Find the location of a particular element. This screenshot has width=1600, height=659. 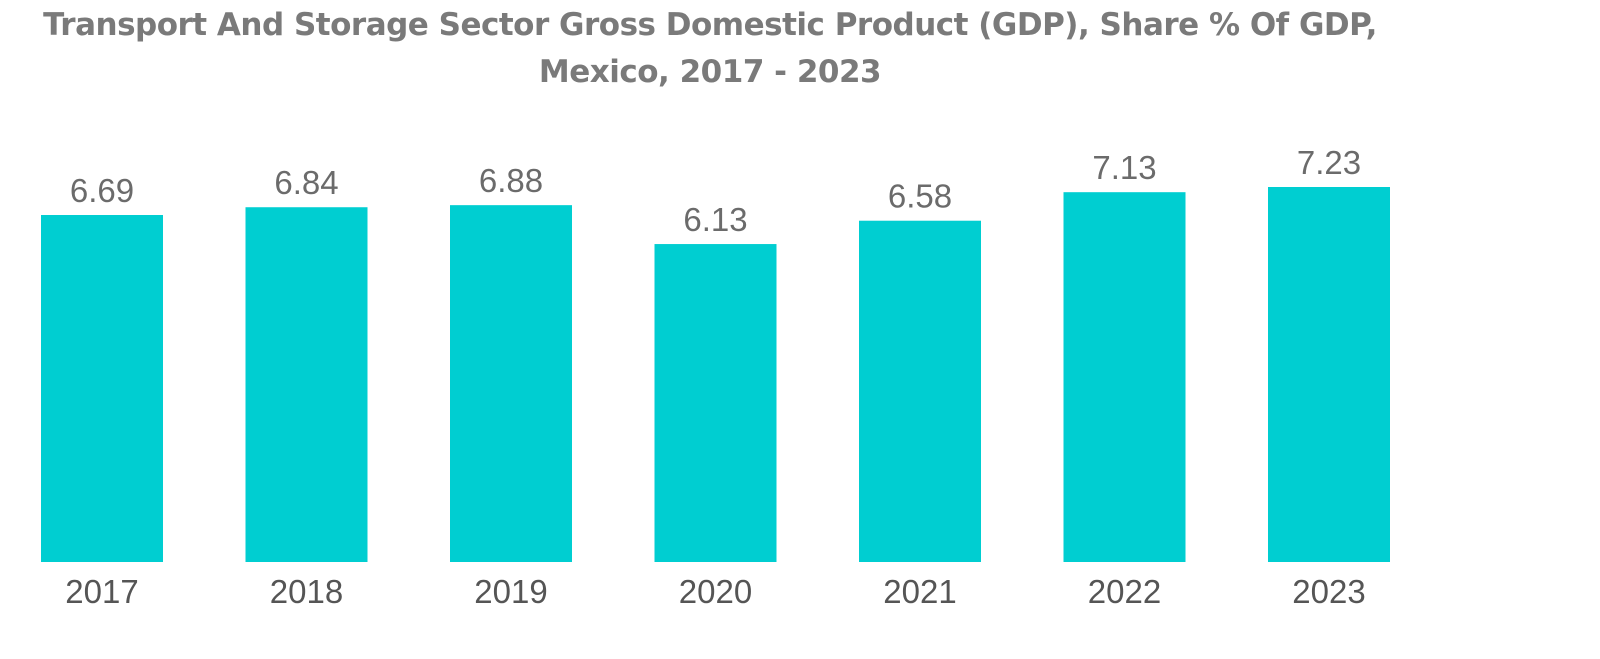

value-labels-layer: 6.69 6.84 6.88 6.13 6.58 7.13 7.23 is located at coordinates (715, 191).